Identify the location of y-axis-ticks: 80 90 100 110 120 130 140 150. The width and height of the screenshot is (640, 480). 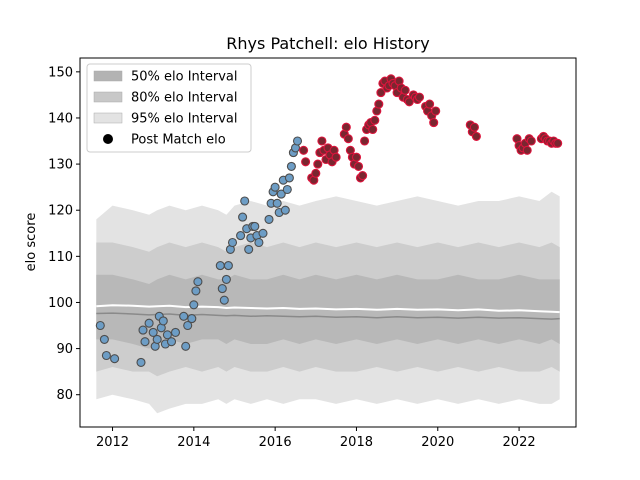
(64, 234).